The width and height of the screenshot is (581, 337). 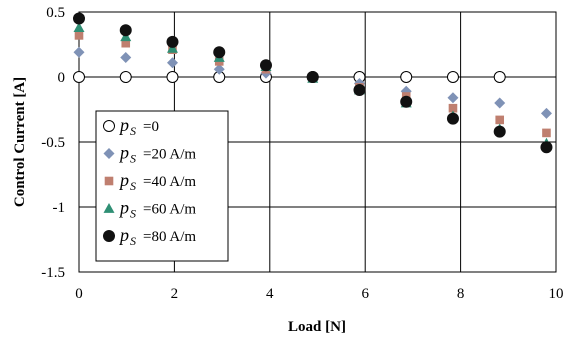 I want to click on legend: p S =0p S =20 A/mp S =40 A/mp S =60 A/mp S =80 A/m, so click(x=162, y=186).